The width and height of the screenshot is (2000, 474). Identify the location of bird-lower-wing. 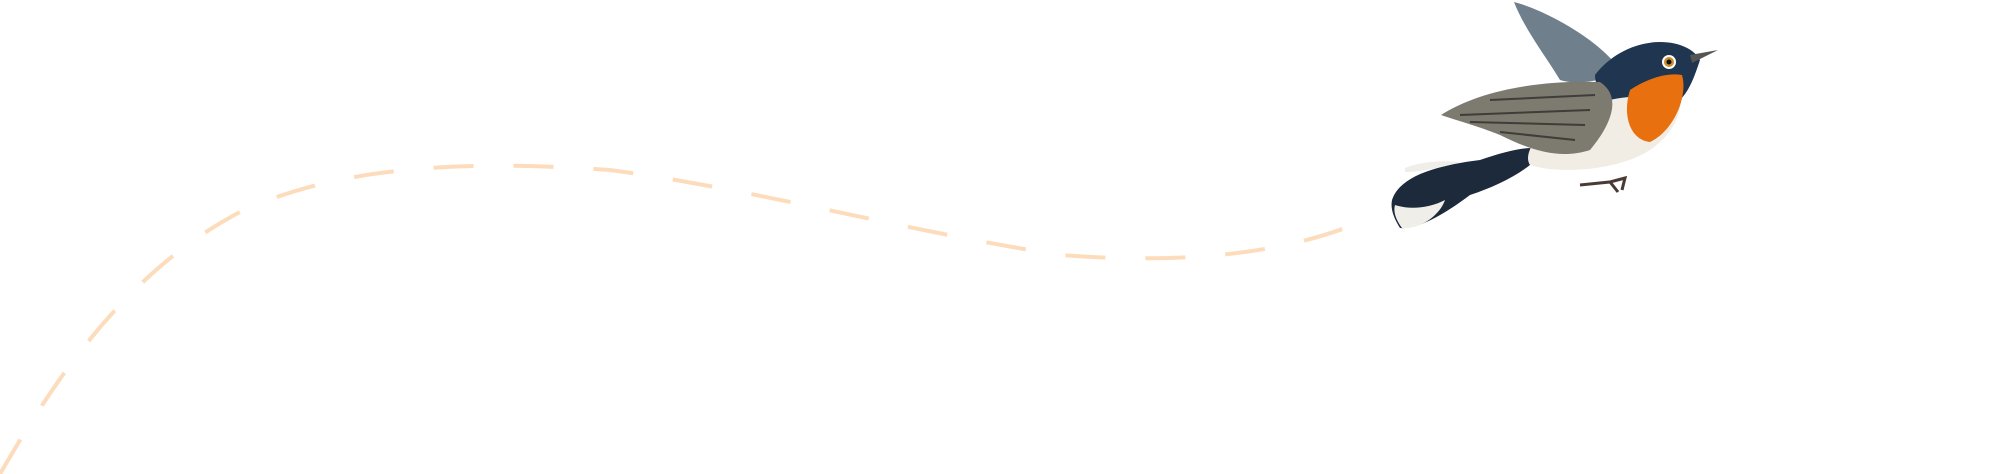
(1527, 118).